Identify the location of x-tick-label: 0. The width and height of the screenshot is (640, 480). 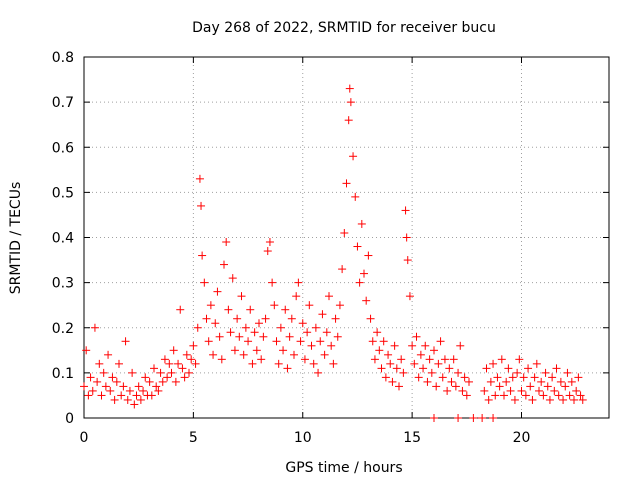
(84, 438).